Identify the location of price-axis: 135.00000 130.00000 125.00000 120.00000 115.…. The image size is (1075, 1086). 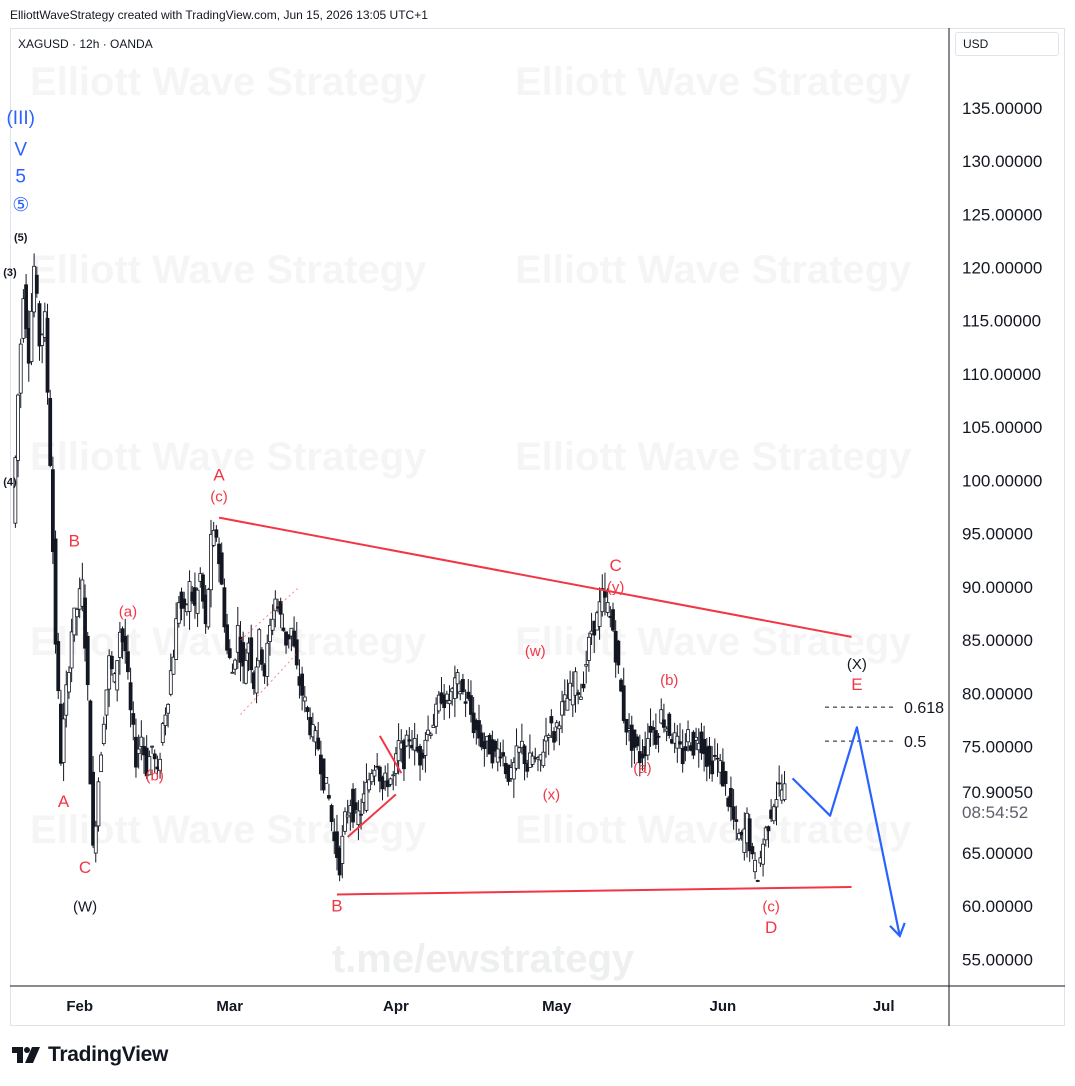
(1002, 534).